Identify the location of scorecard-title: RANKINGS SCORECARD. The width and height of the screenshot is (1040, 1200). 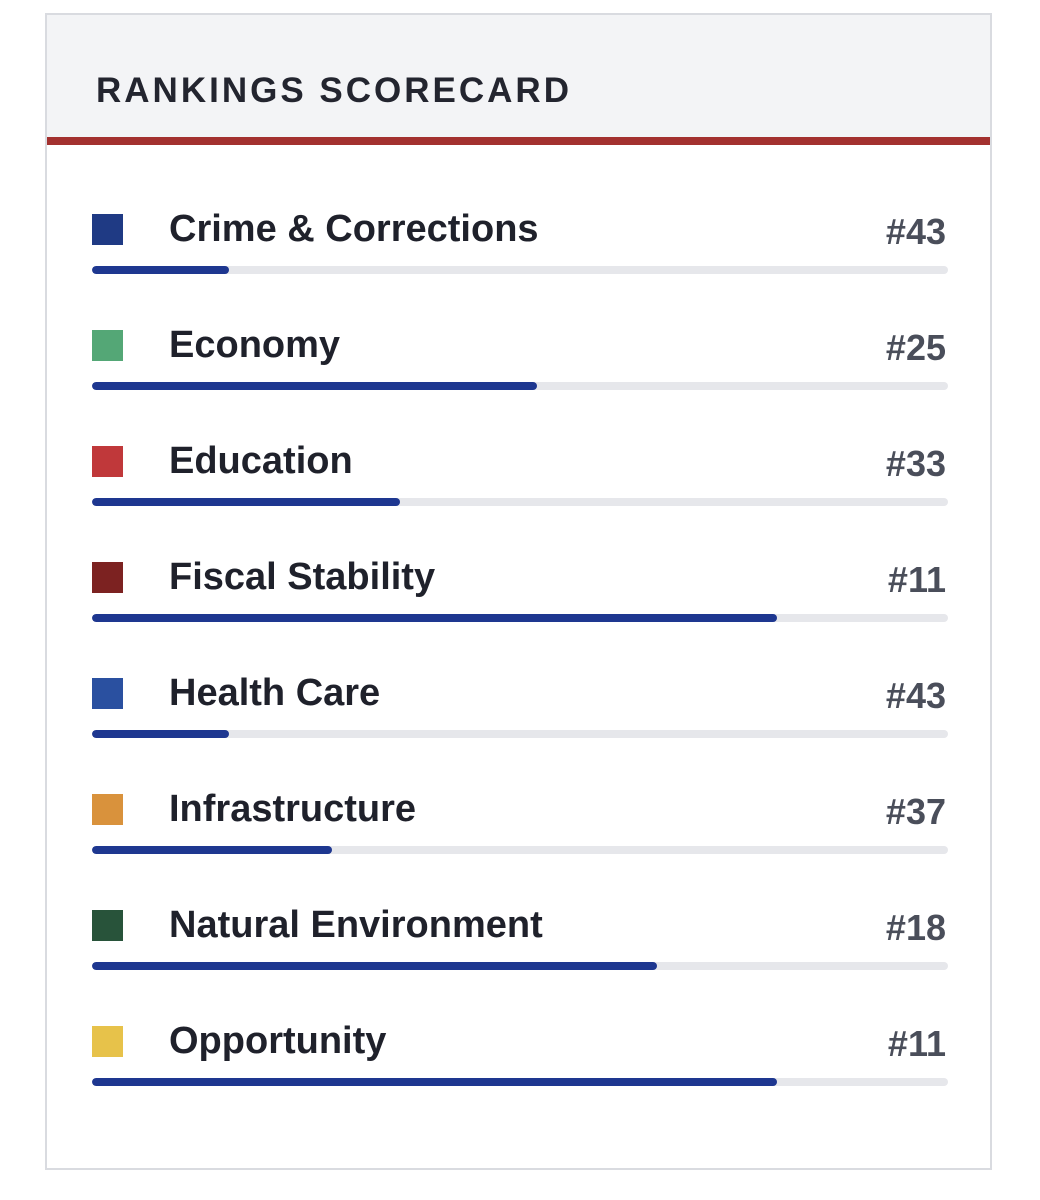
(334, 90).